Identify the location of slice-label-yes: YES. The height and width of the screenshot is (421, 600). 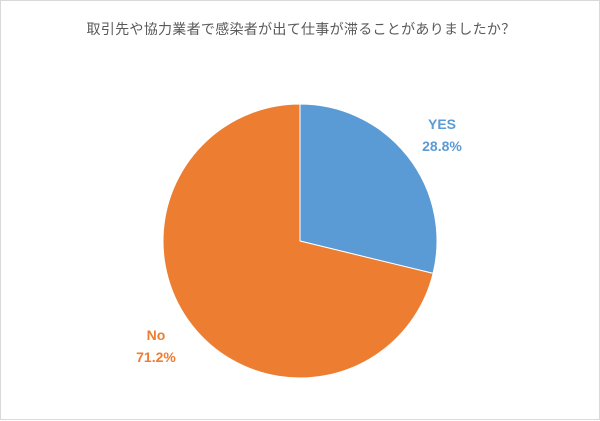
(442, 124).